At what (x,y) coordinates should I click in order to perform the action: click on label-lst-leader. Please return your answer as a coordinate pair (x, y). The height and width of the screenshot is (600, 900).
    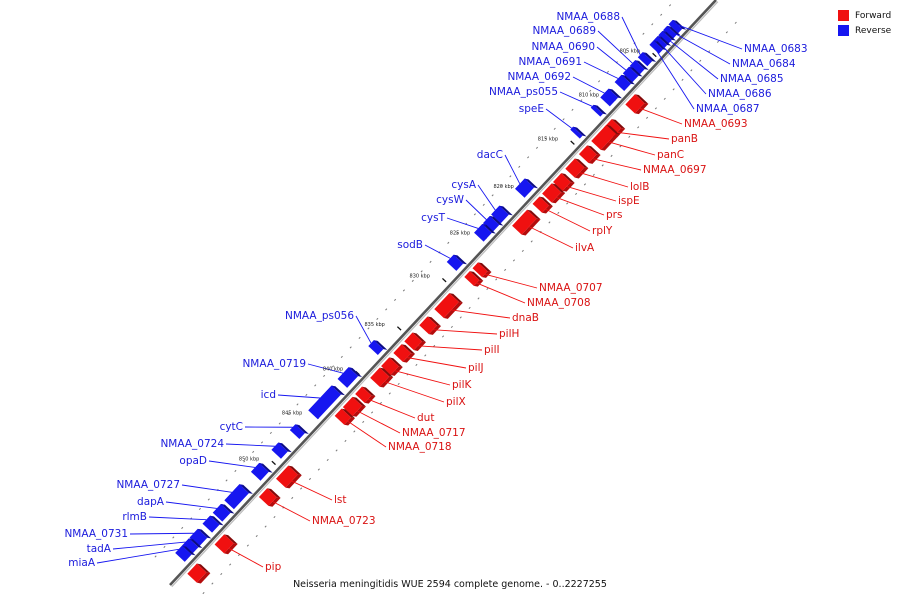
    Looking at the image, I should click on (312, 490).